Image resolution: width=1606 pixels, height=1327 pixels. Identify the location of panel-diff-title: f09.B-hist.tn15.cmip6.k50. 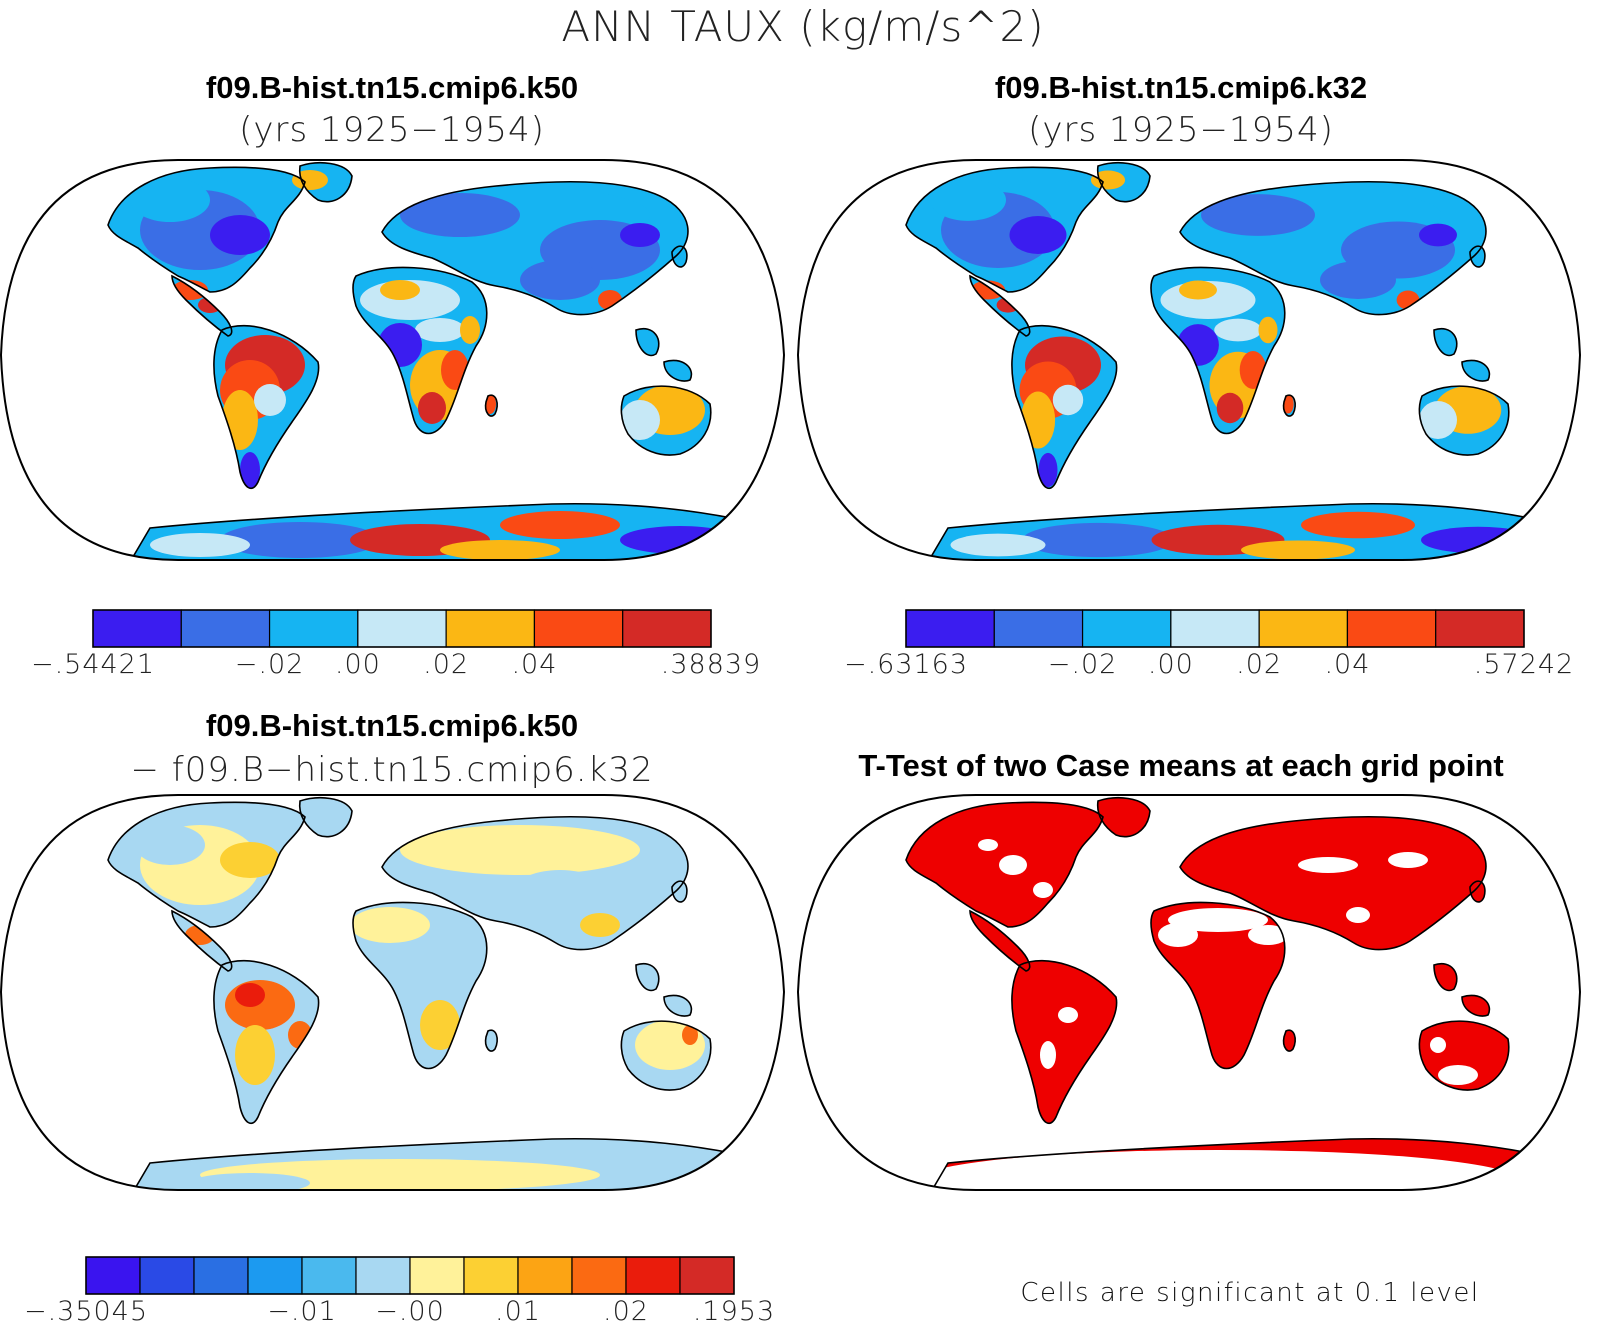
(392, 725).